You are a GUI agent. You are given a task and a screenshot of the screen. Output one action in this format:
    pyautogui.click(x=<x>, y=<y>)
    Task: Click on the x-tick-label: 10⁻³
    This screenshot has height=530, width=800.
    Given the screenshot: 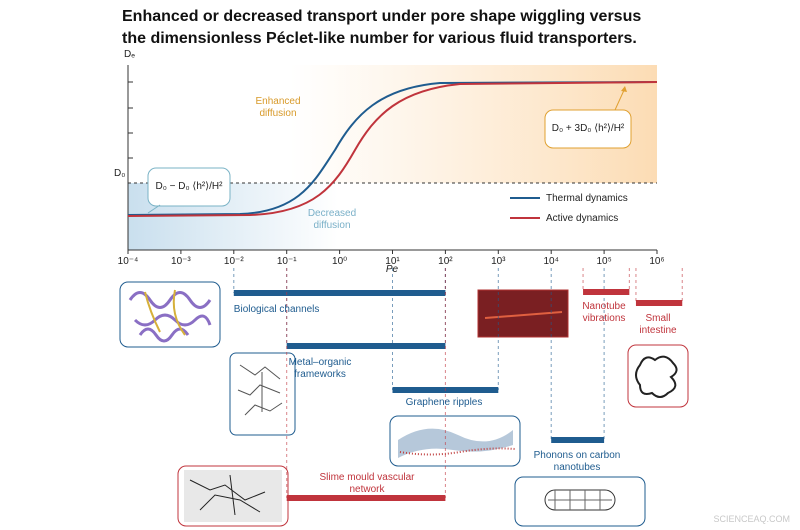 What is the action you would take?
    pyautogui.click(x=181, y=261)
    